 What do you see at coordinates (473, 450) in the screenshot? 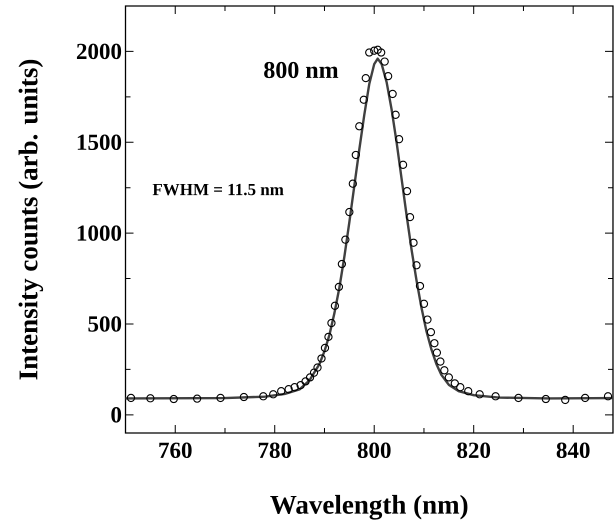
I see `x-tick-label: 820` at bounding box center [473, 450].